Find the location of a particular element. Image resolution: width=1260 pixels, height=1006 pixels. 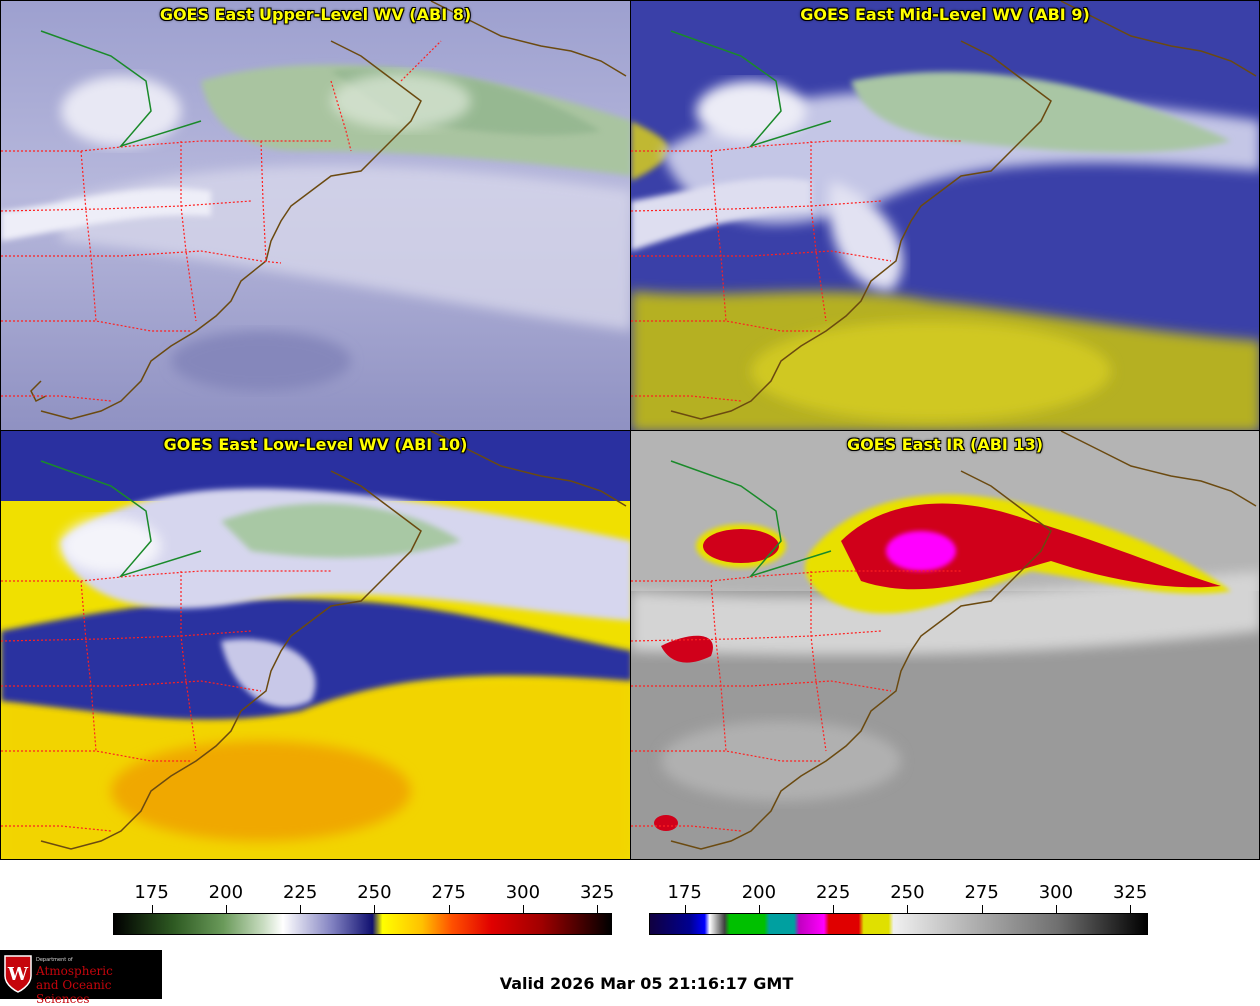

panel-title: GOES East Low-Level WV (ABI 10) is located at coordinates (315, 444).